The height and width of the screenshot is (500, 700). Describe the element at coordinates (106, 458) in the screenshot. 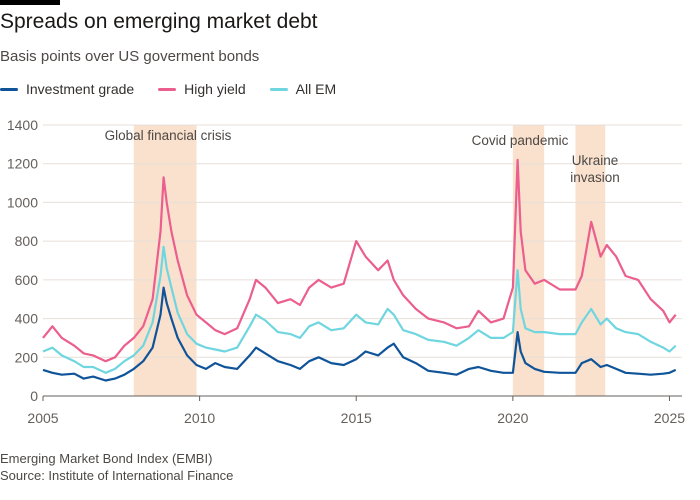

I see `source-note: Emerging Market Bond Index (EMBI)` at that location.